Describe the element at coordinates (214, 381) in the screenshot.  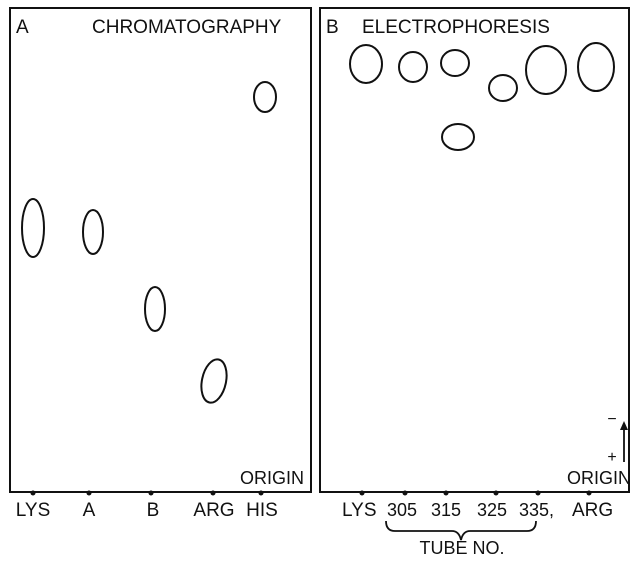
I see `spot-arg` at that location.